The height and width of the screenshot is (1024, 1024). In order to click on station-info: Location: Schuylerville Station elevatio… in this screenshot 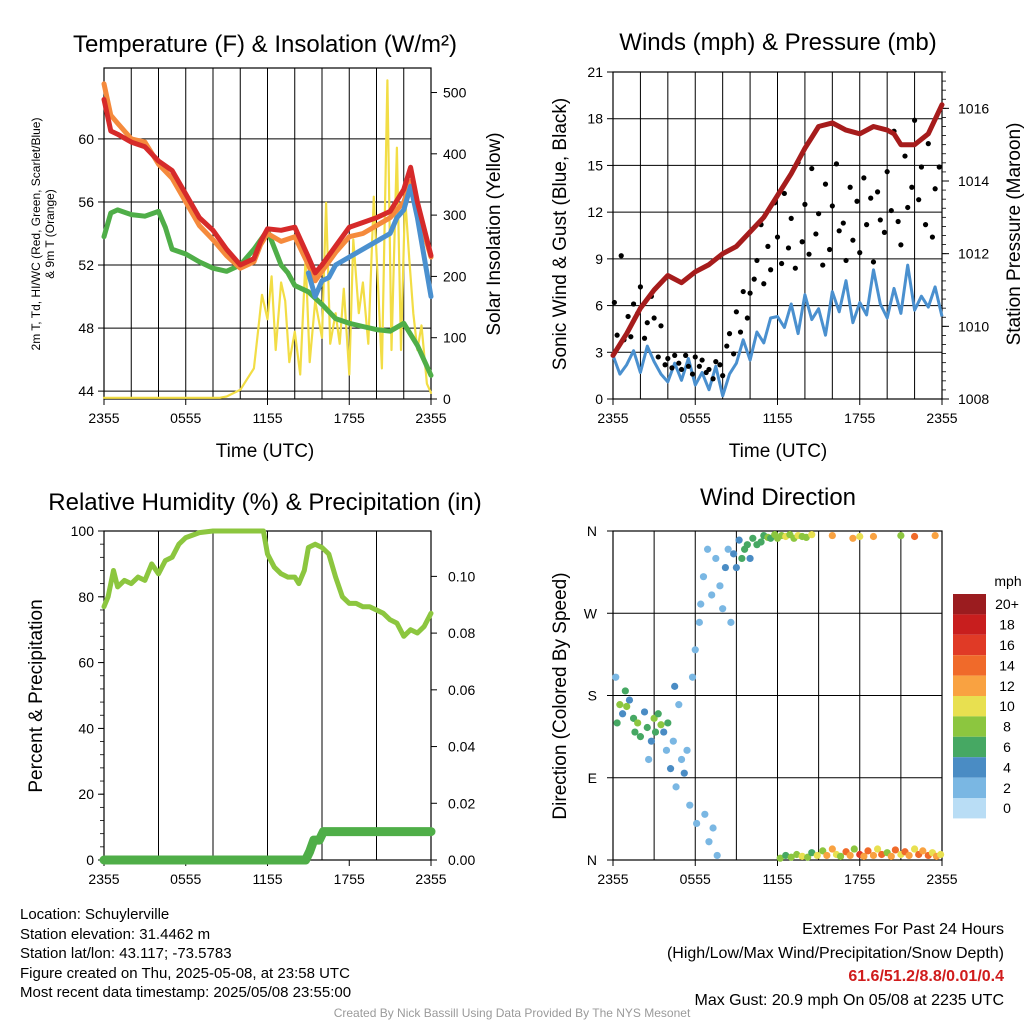, I will do `click(185, 954)`.